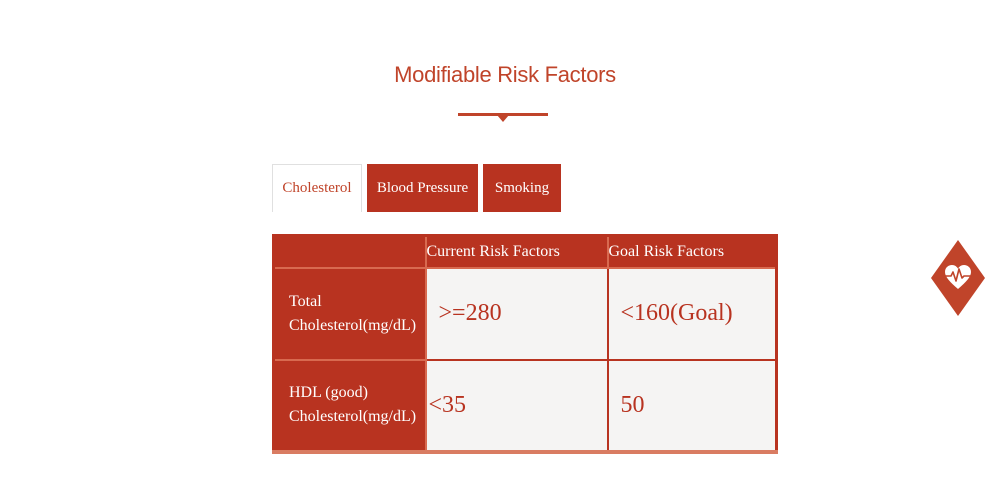  What do you see at coordinates (692, 314) in the screenshot?
I see `cell-goal-total: <160(Goal)` at bounding box center [692, 314].